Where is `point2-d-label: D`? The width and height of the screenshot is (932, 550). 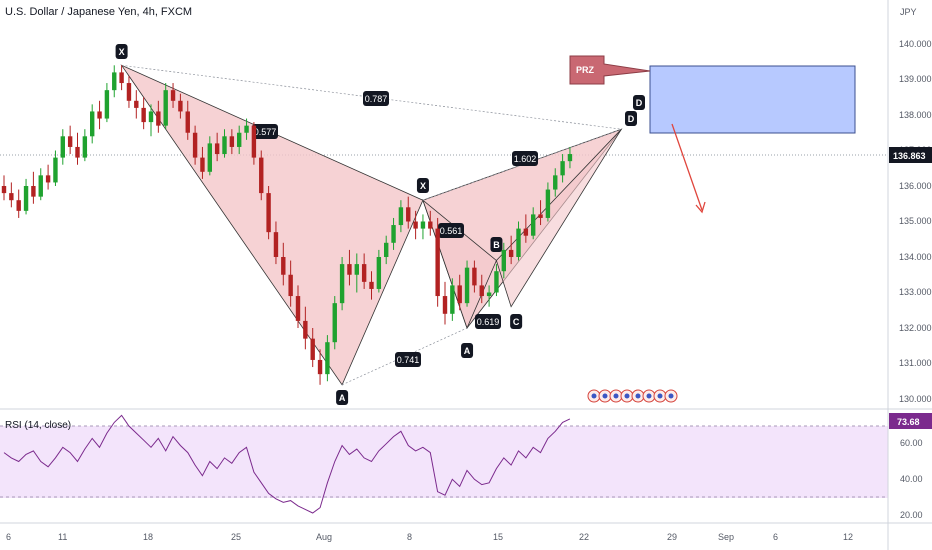
point2-d-label: D is located at coordinates (639, 103).